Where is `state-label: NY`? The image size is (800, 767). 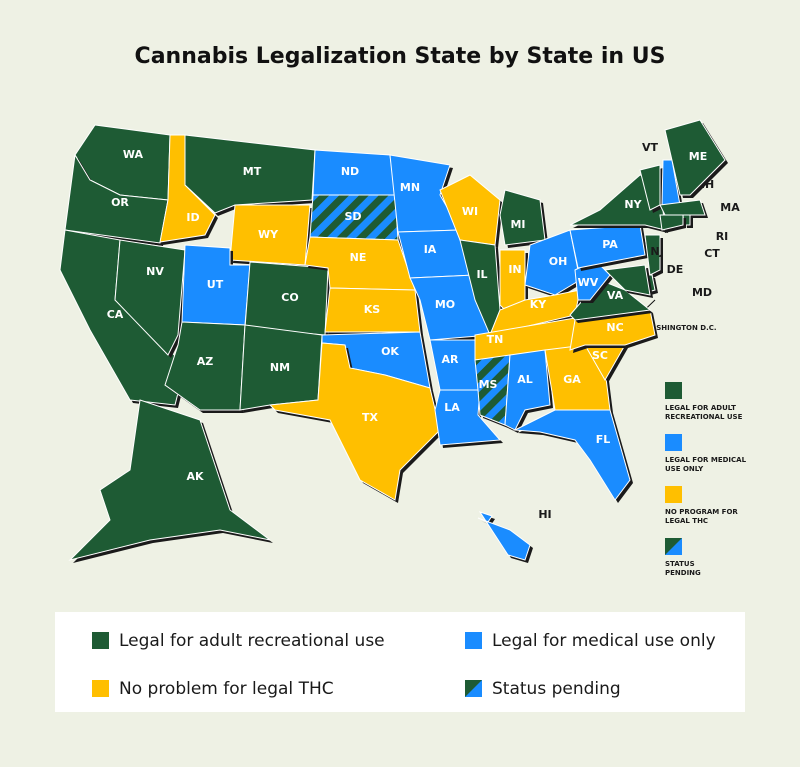
state-label: NY is located at coordinates (633, 204).